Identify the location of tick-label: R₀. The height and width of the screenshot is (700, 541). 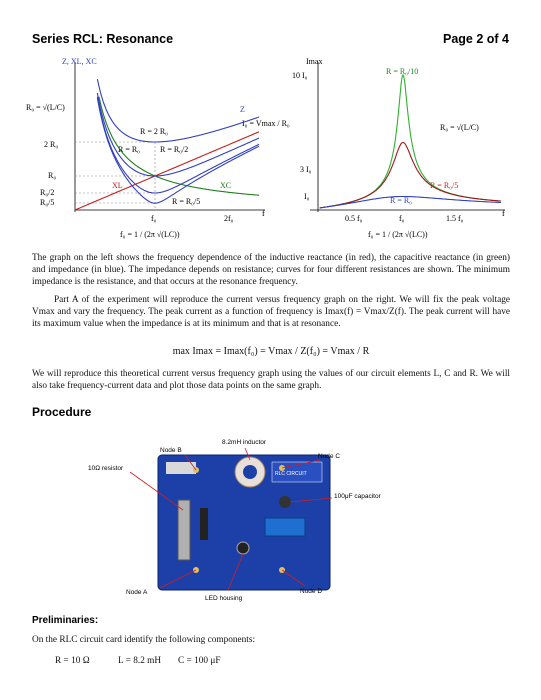
(52, 175).